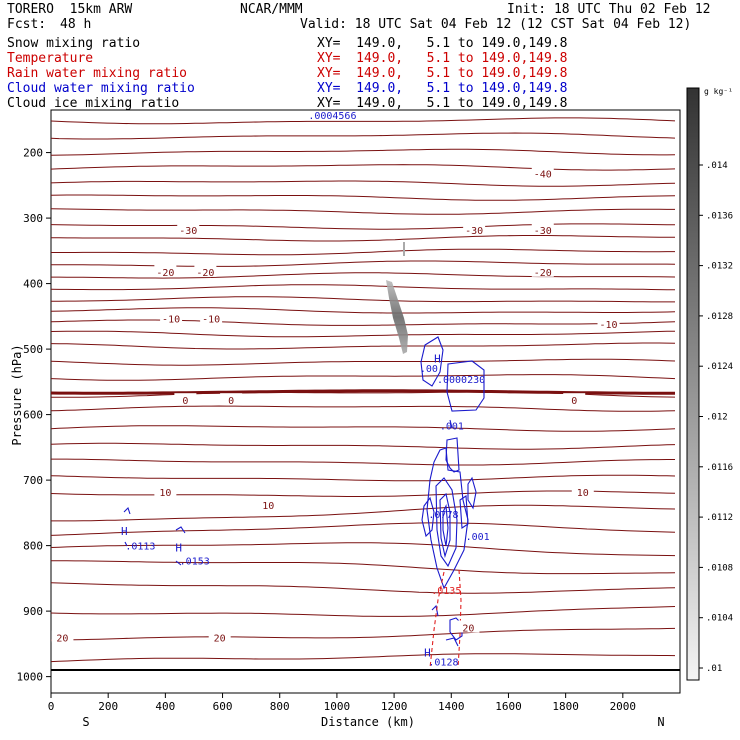 Image resolution: width=740 pixels, height=740 pixels. I want to click on colorbar-tick-label: .0132, so click(719, 267).